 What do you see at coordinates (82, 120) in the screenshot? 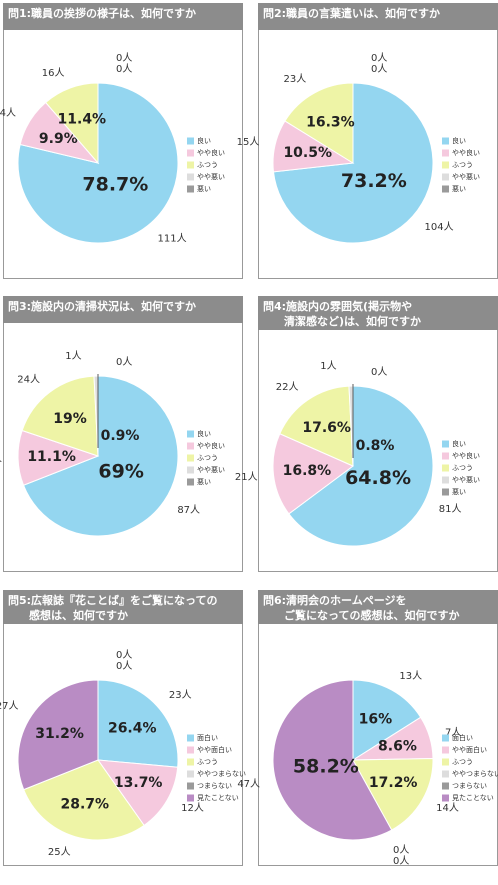
I see `percent-label: 11.4%` at bounding box center [82, 120].